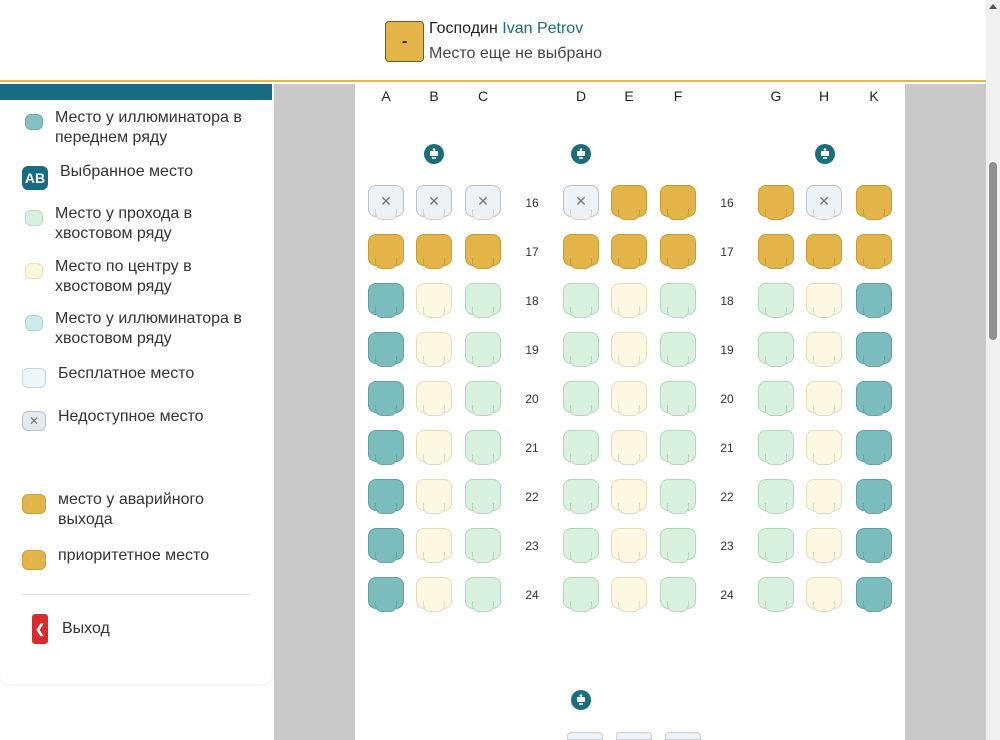  Describe the element at coordinates (678, 300) in the screenshot. I see `seat-18F` at that location.